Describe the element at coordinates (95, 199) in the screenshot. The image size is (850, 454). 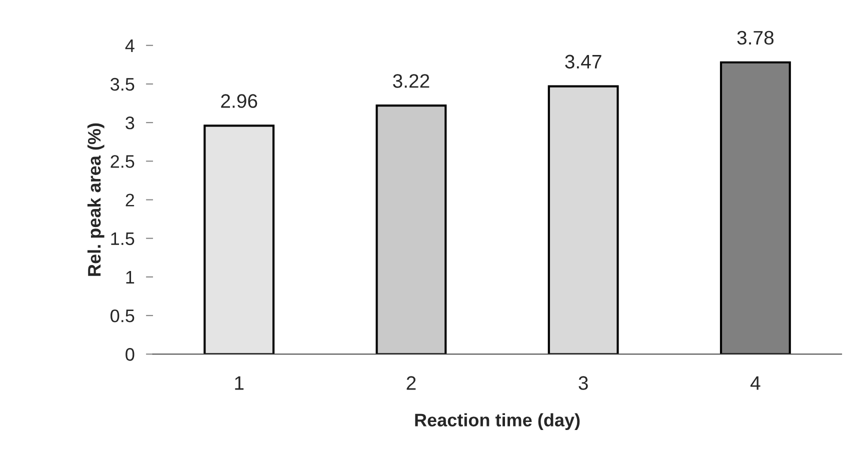
I see `y-axis-title: Rel. peak area (%)` at that location.